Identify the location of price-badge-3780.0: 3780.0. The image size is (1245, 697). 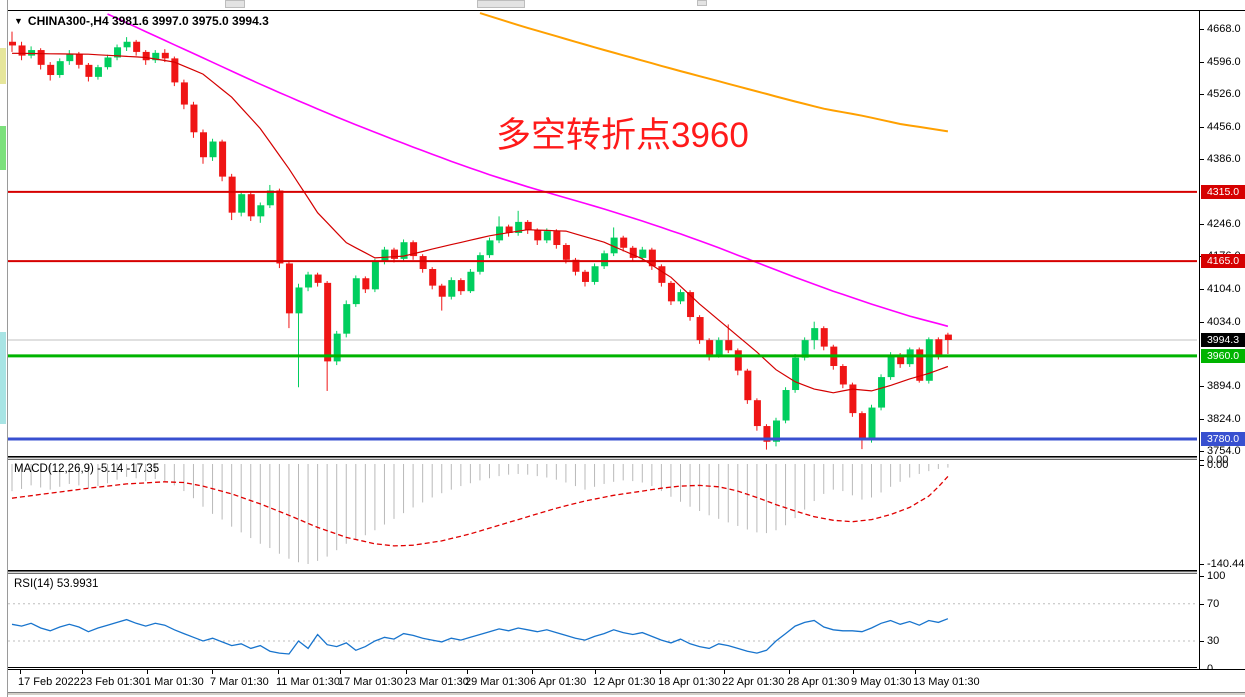
(1223, 438).